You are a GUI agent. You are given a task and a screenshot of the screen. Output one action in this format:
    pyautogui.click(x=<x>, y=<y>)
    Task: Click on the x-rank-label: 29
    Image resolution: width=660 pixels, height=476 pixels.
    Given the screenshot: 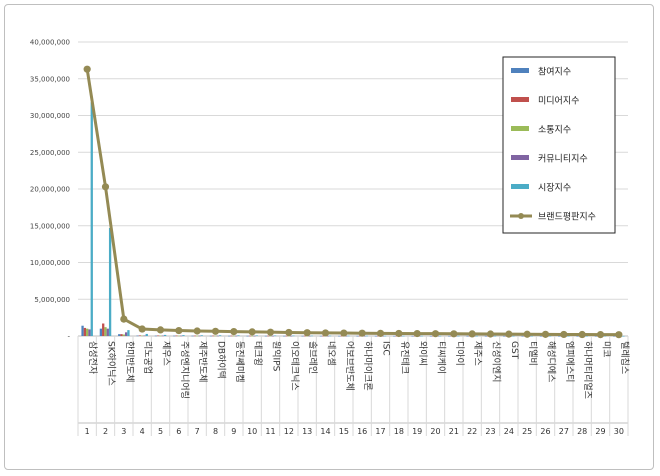 What is the action you would take?
    pyautogui.click(x=600, y=431)
    